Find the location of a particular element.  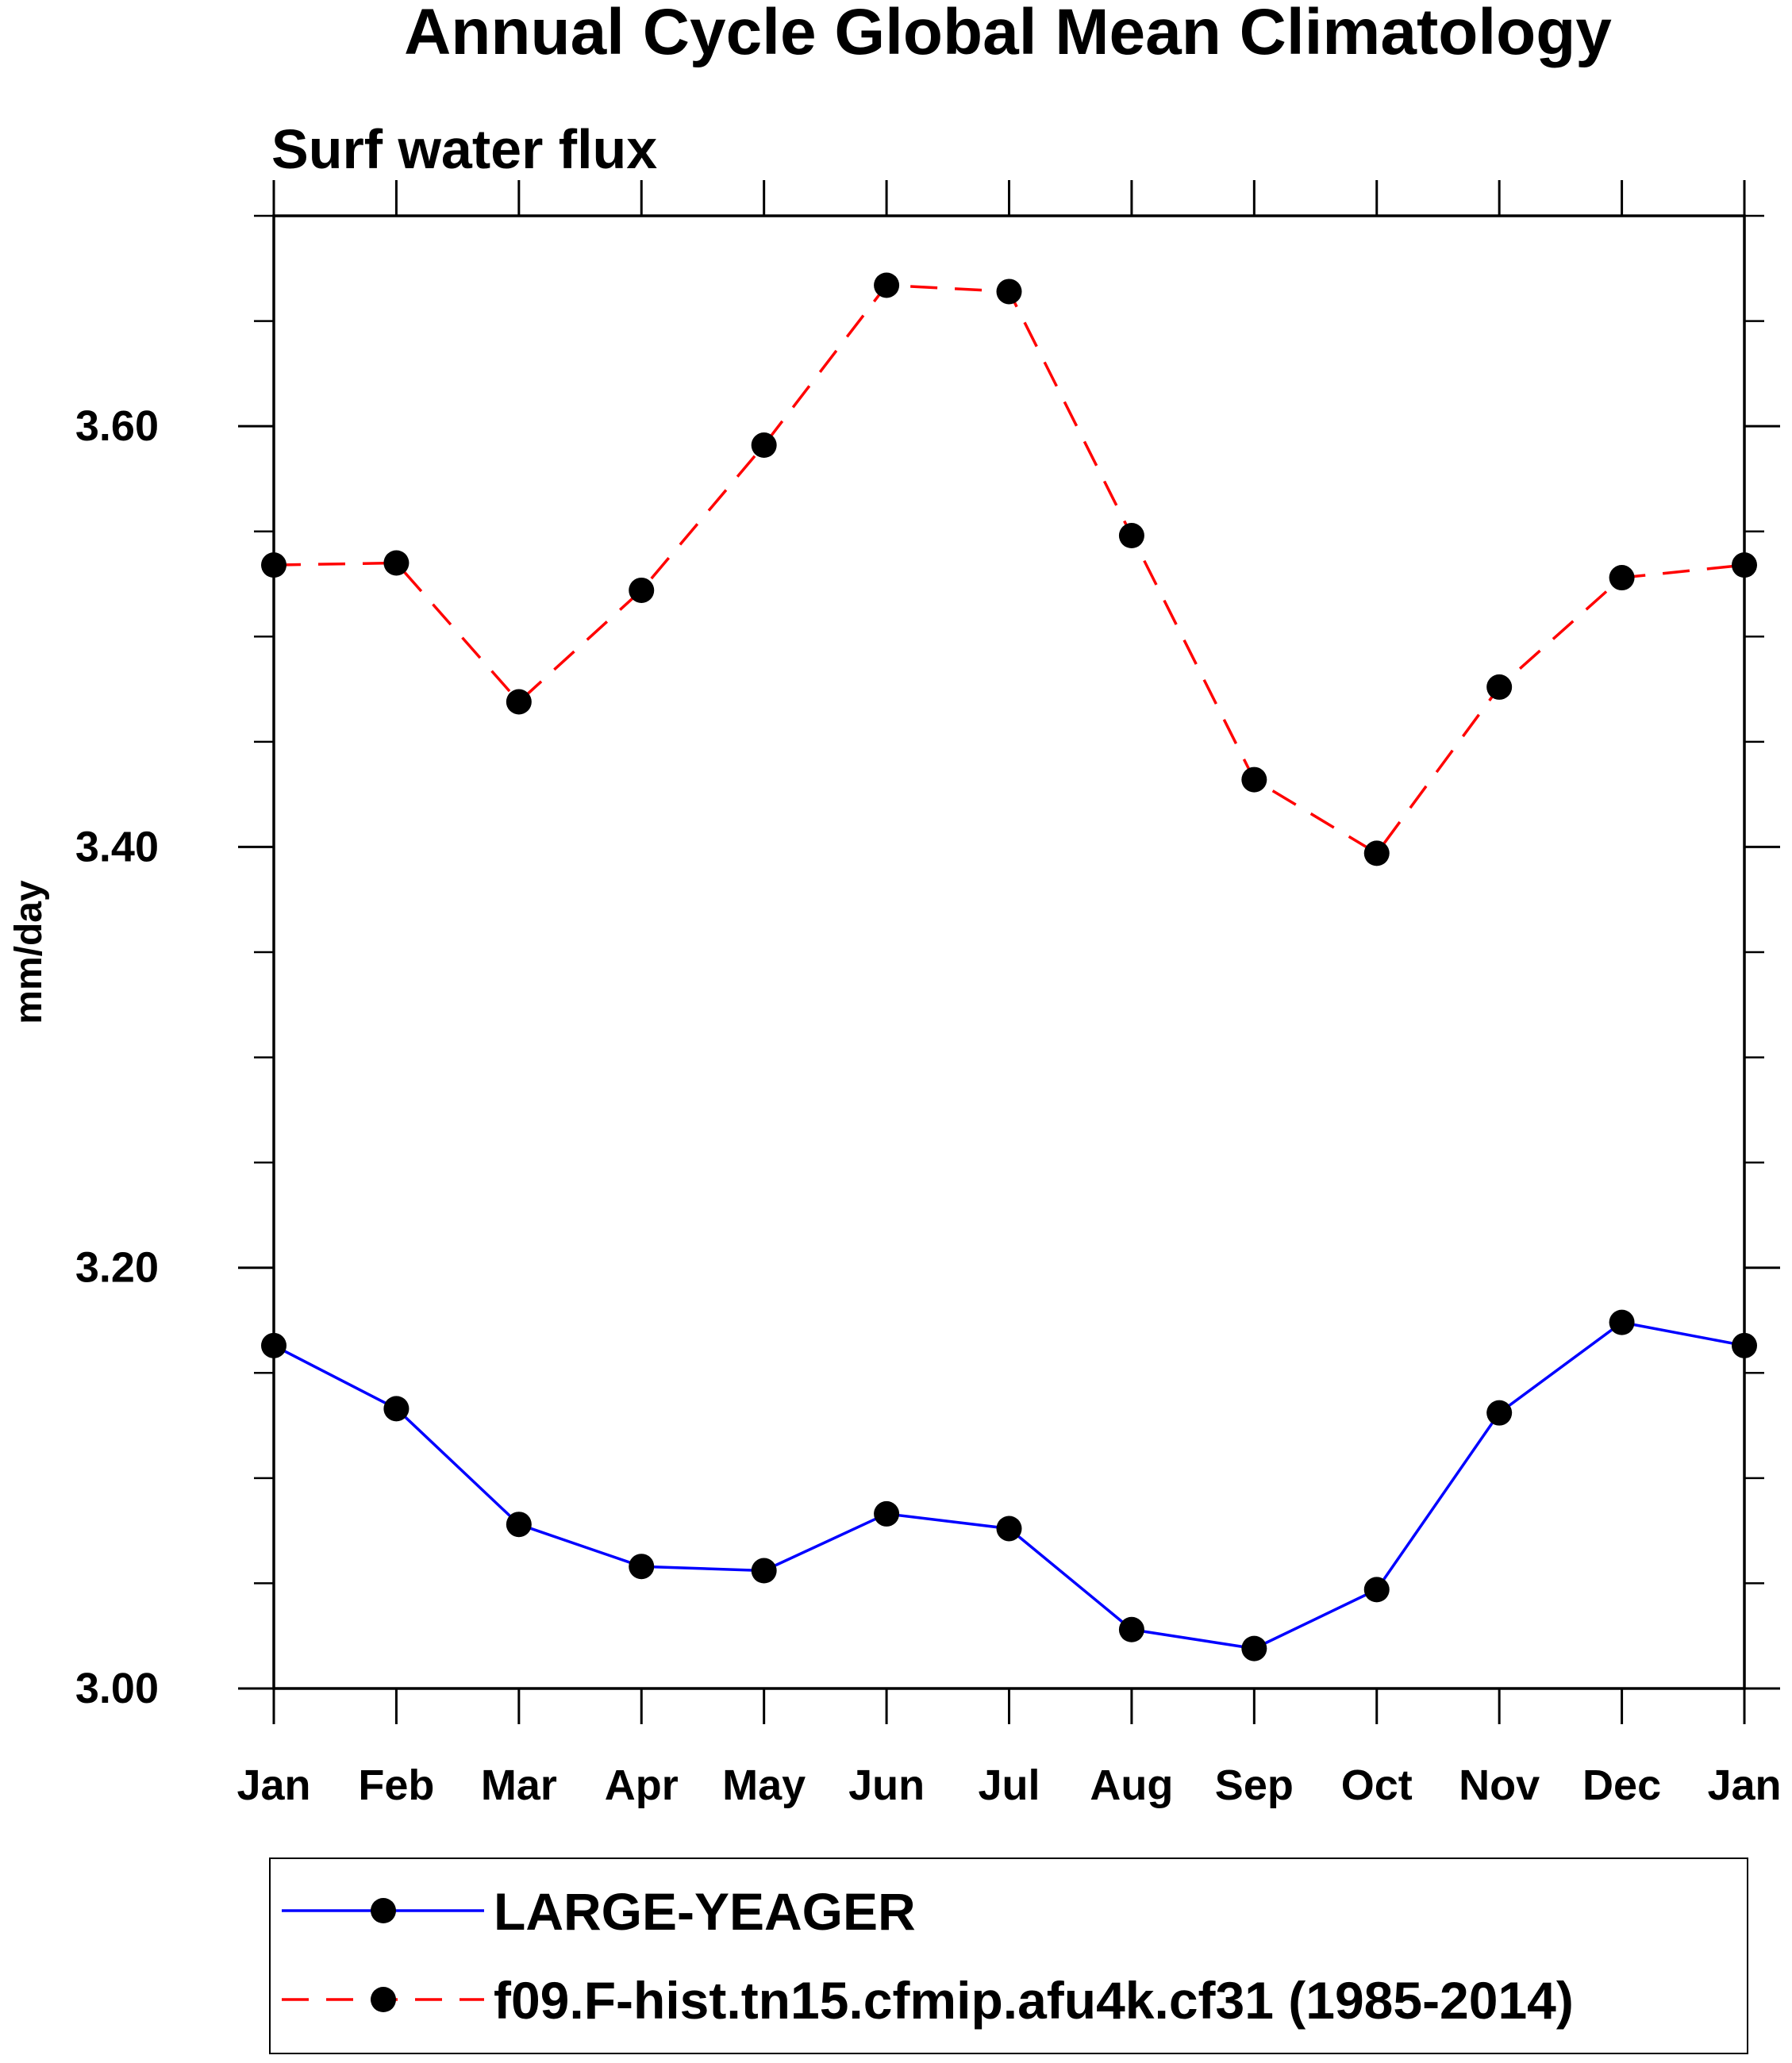

y-tick-label: 3.40 is located at coordinates (117, 847).